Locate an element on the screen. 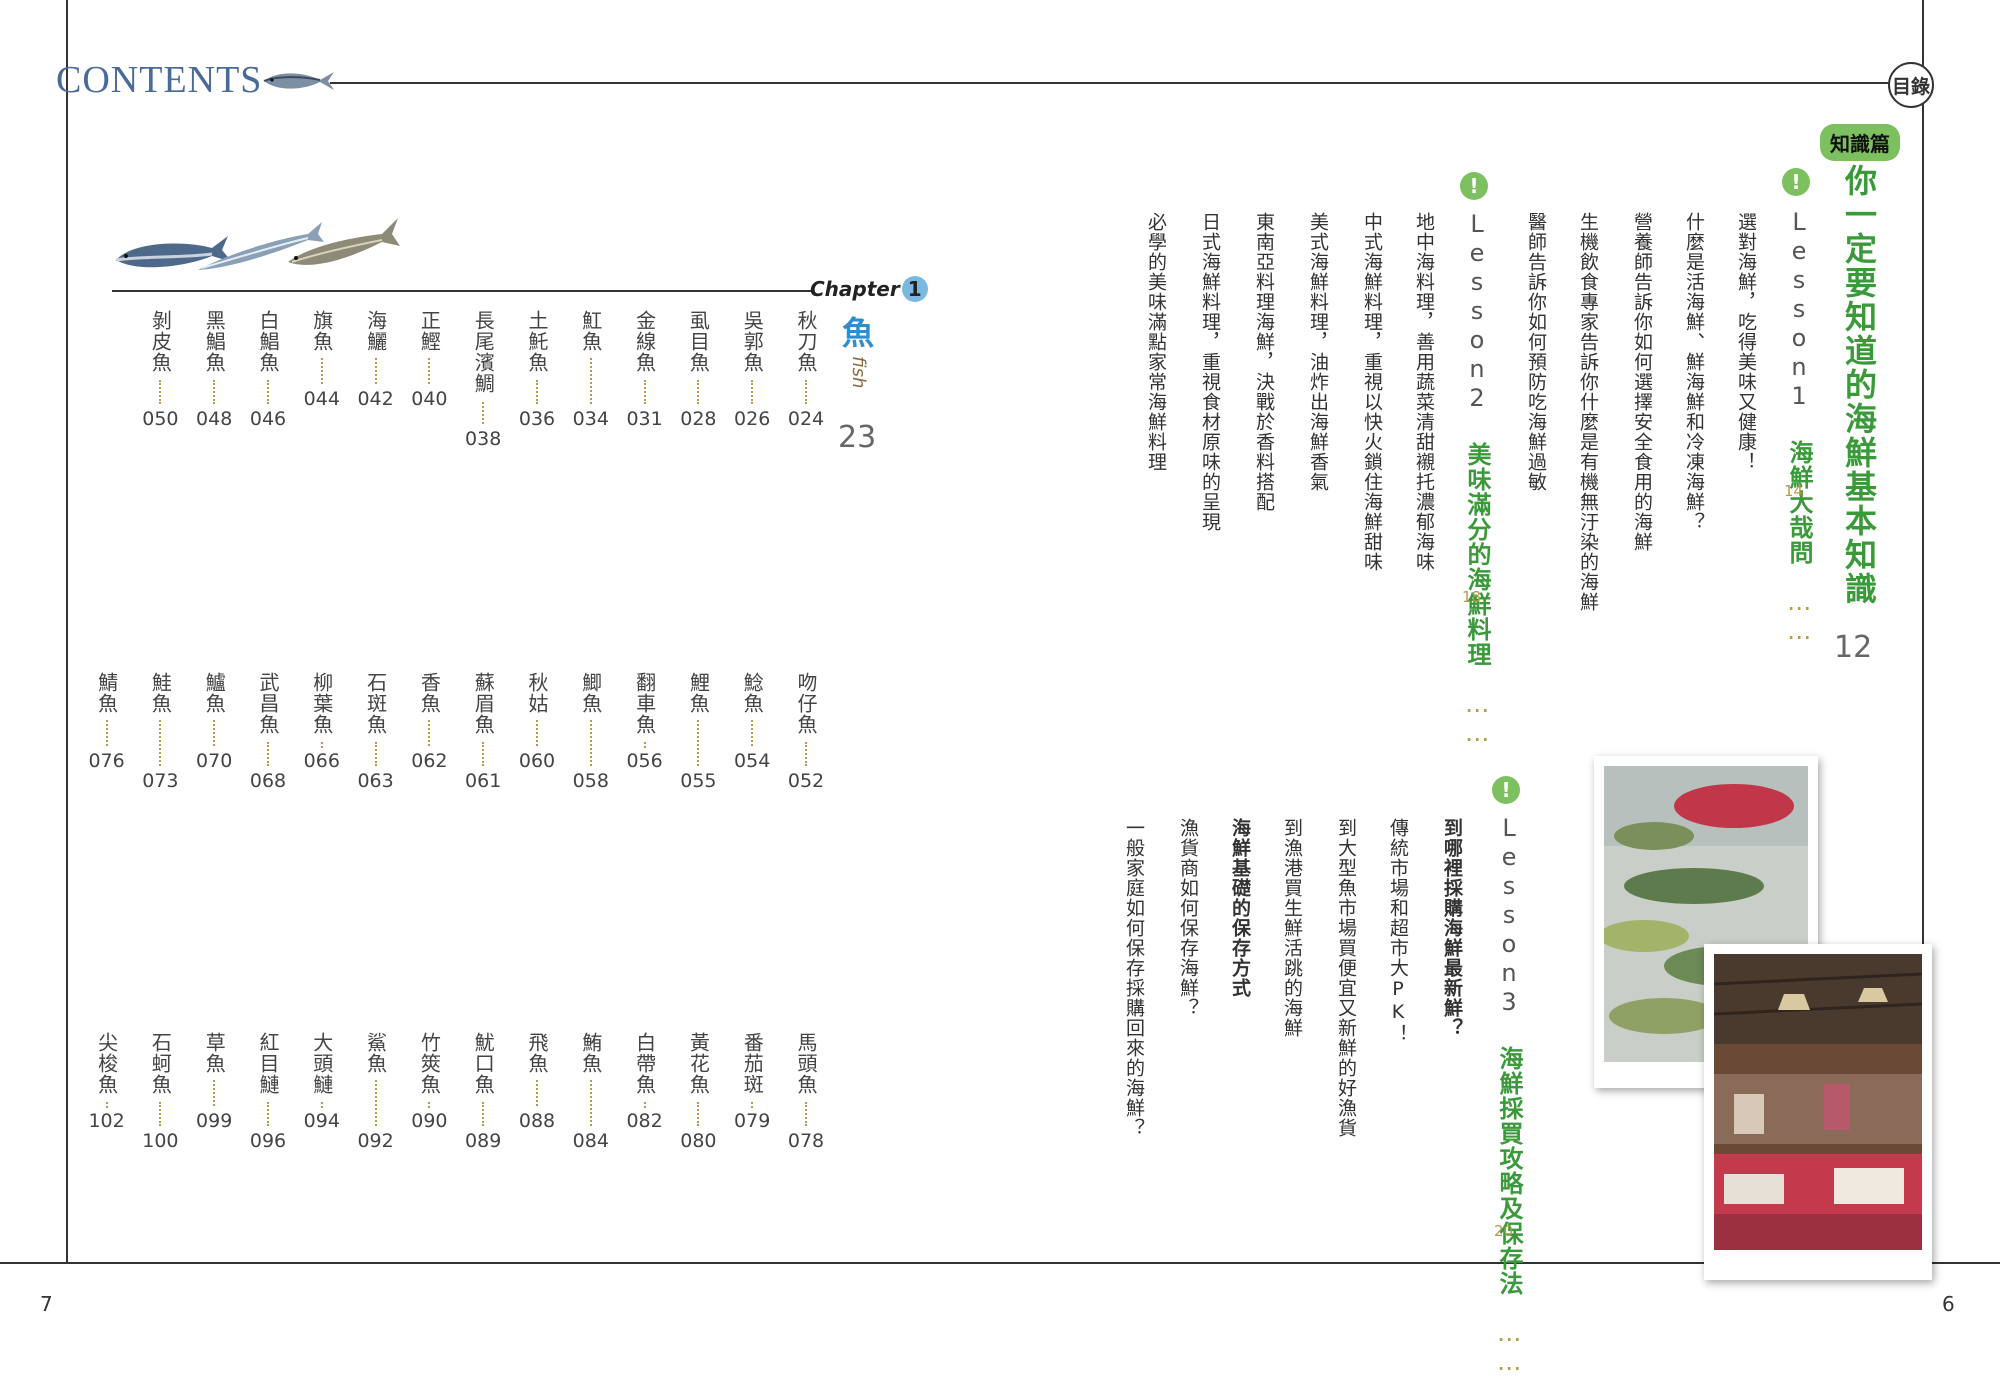  header-fish-icon is located at coordinates (298, 81).